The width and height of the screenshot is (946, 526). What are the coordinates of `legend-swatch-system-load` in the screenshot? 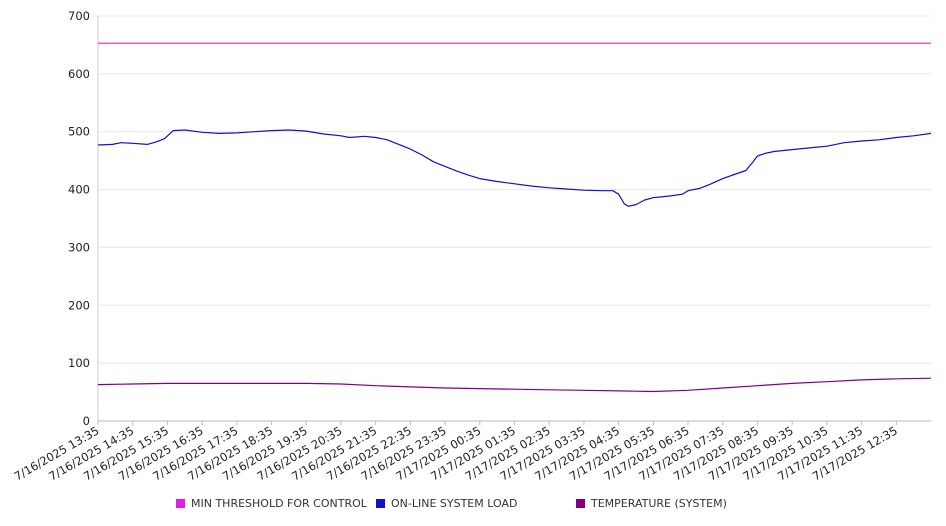 It's located at (380, 503).